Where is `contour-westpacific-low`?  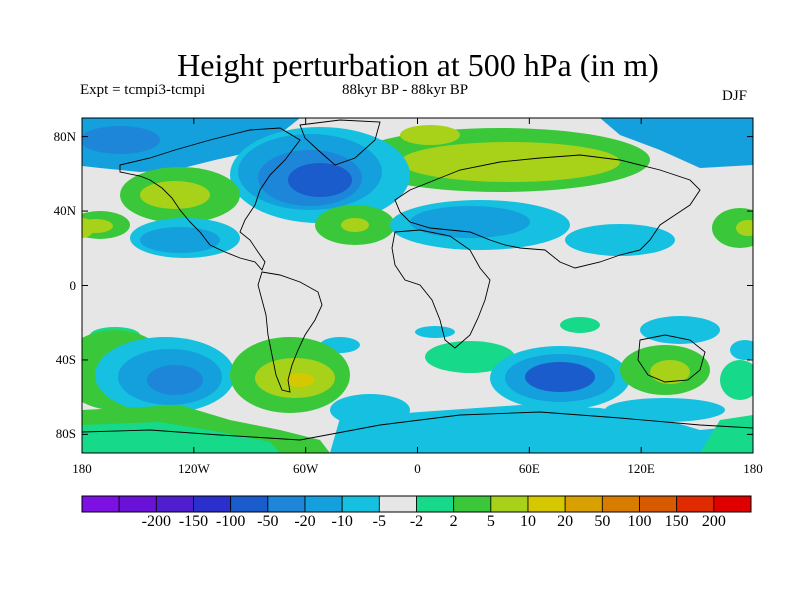
contour-westpacific-low is located at coordinates (620, 240).